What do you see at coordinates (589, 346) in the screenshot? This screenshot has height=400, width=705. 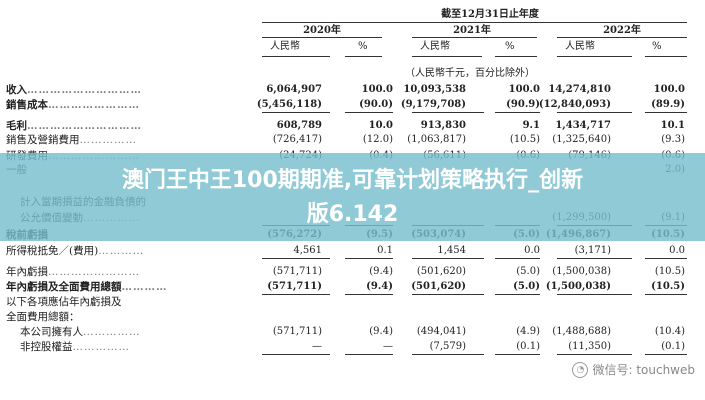 I see `cell-amount: (11,350)` at bounding box center [589, 346].